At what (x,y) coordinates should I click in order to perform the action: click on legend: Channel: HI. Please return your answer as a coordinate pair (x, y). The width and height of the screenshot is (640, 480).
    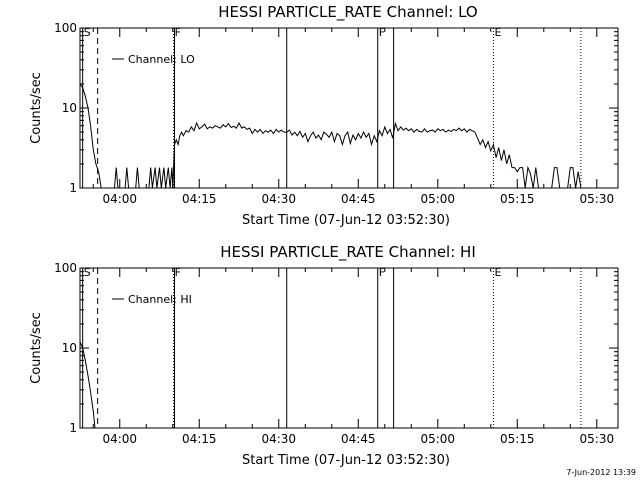
    Looking at the image, I should click on (152, 299).